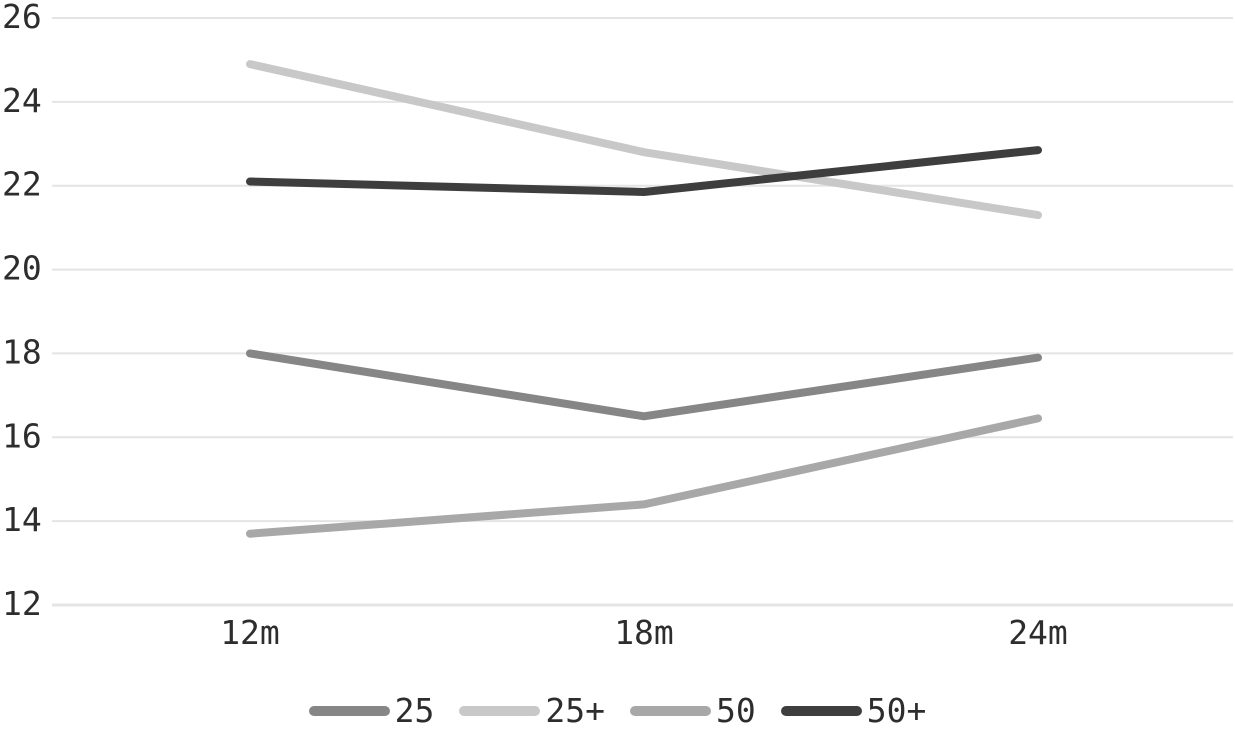 This screenshot has height=747, width=1235. I want to click on legend-item-50: 50, so click(693, 710).